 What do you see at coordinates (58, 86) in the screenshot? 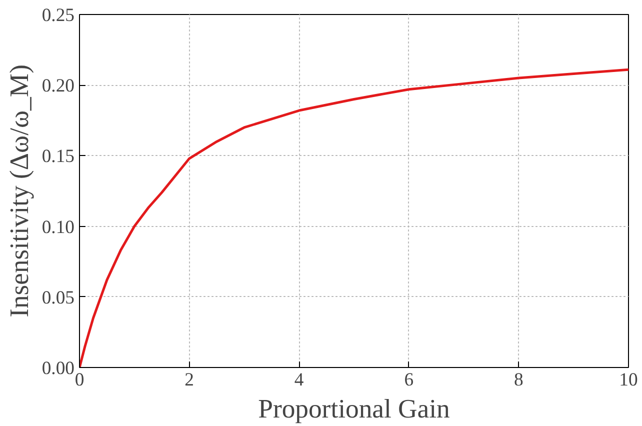
I see `y-tick-label: 0.20` at bounding box center [58, 86].